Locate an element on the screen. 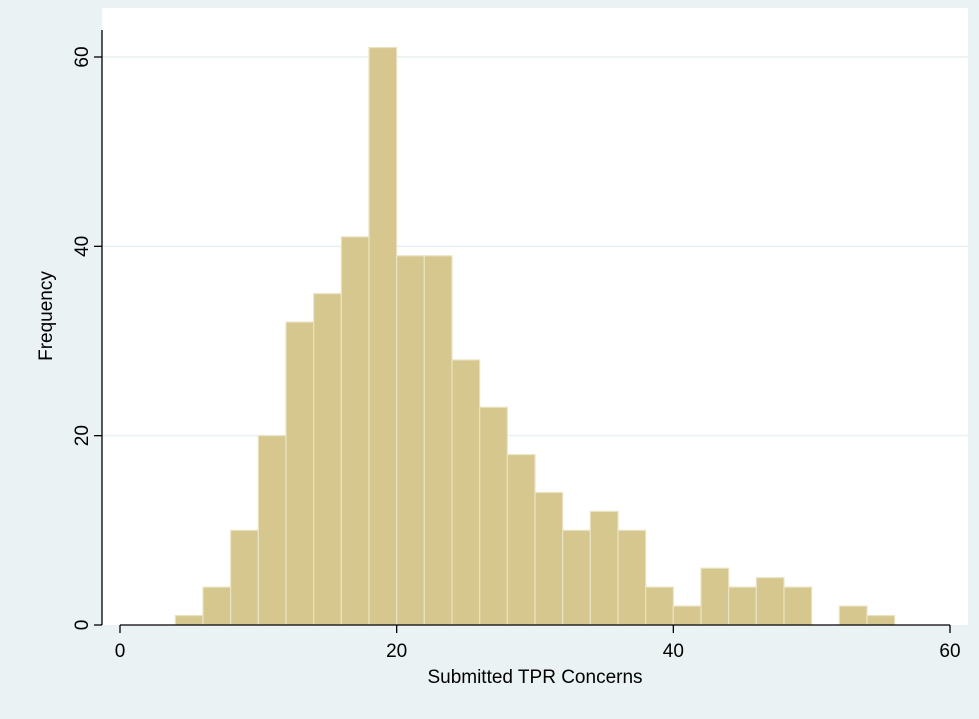  x-tick-label: 0 is located at coordinates (120, 651).